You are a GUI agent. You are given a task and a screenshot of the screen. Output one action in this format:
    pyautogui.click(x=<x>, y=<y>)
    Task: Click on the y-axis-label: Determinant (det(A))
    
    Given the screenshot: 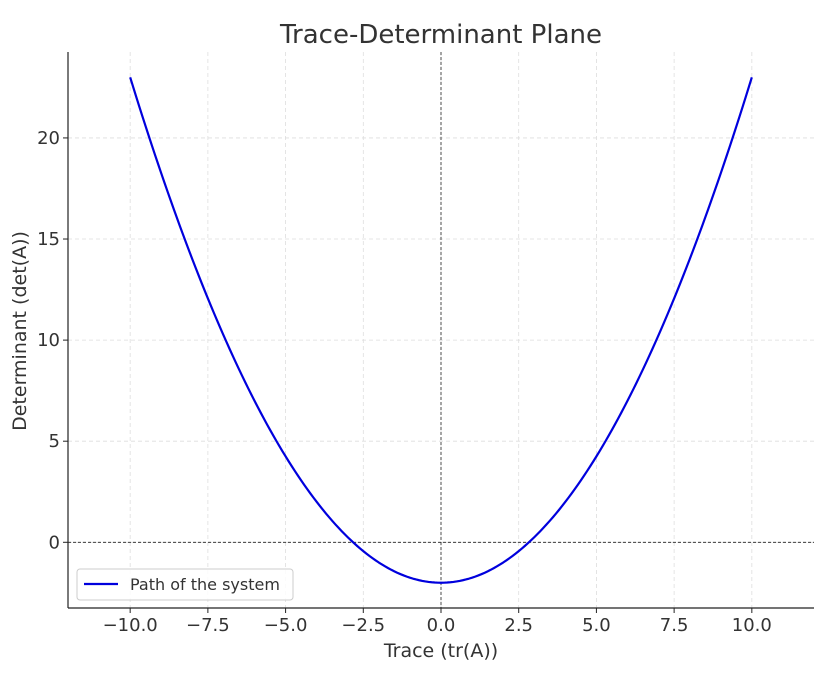 What is the action you would take?
    pyautogui.click(x=20, y=331)
    